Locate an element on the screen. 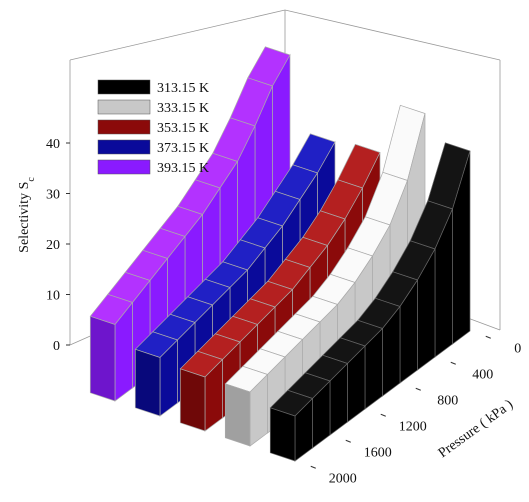 The height and width of the screenshot is (502, 529). z-axis-label-sub: c is located at coordinates (31, 179).